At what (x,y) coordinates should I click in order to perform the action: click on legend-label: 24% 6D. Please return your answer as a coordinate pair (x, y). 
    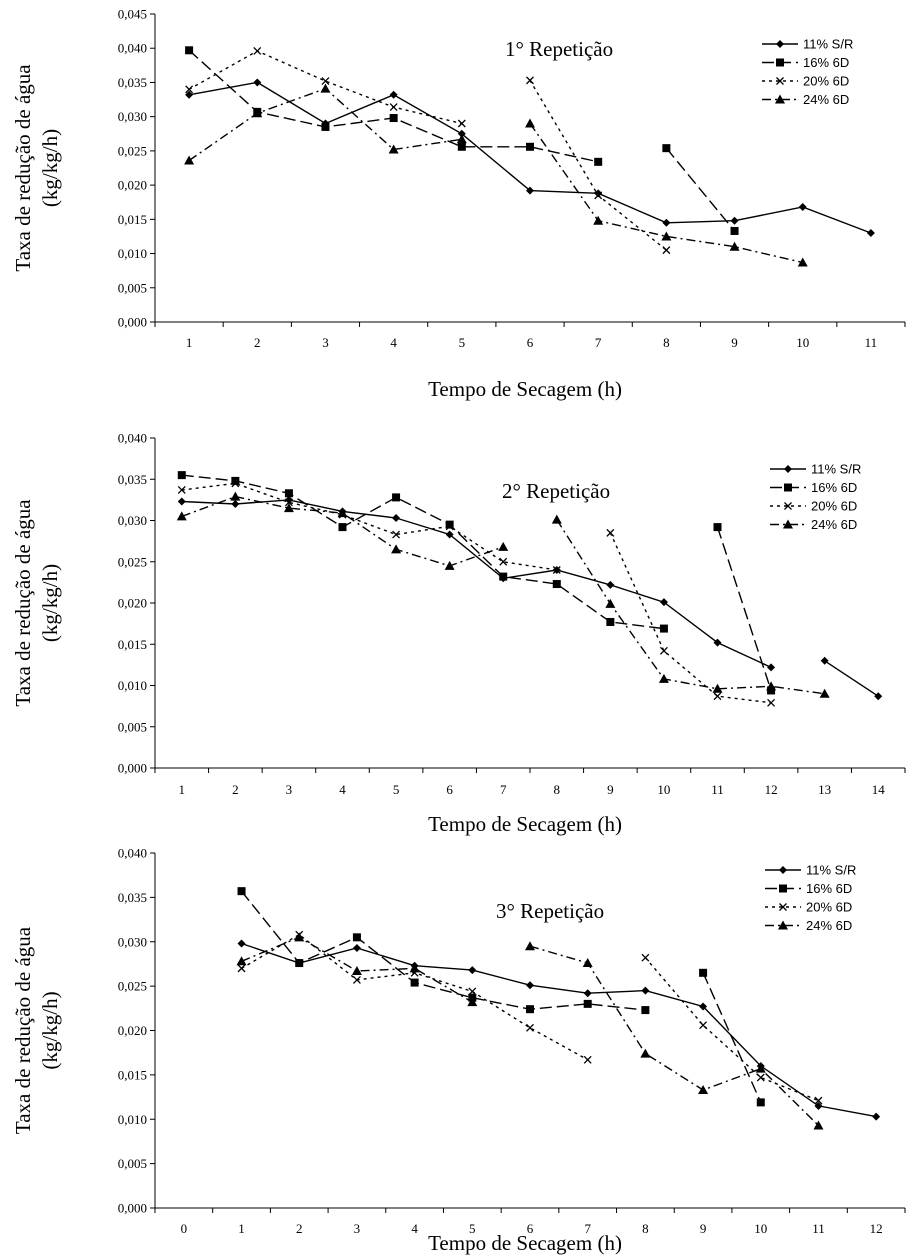
    Looking at the image, I should click on (826, 99).